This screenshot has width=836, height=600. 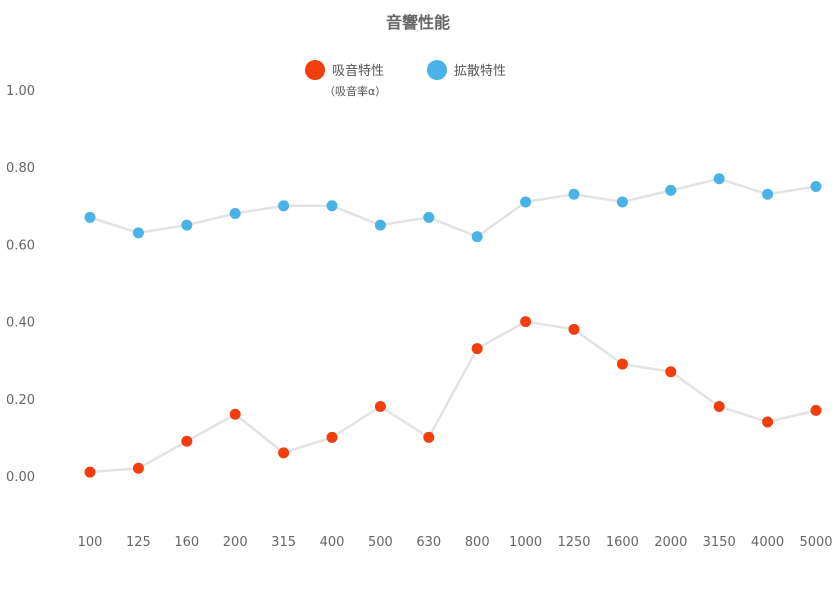 What do you see at coordinates (477, 542) in the screenshot?
I see `x-tick-label: 800` at bounding box center [477, 542].